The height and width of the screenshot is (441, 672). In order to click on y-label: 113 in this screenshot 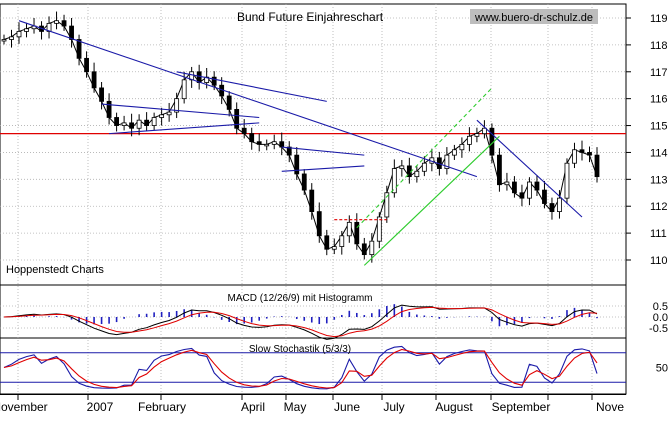, I will do `click(659, 180)`.